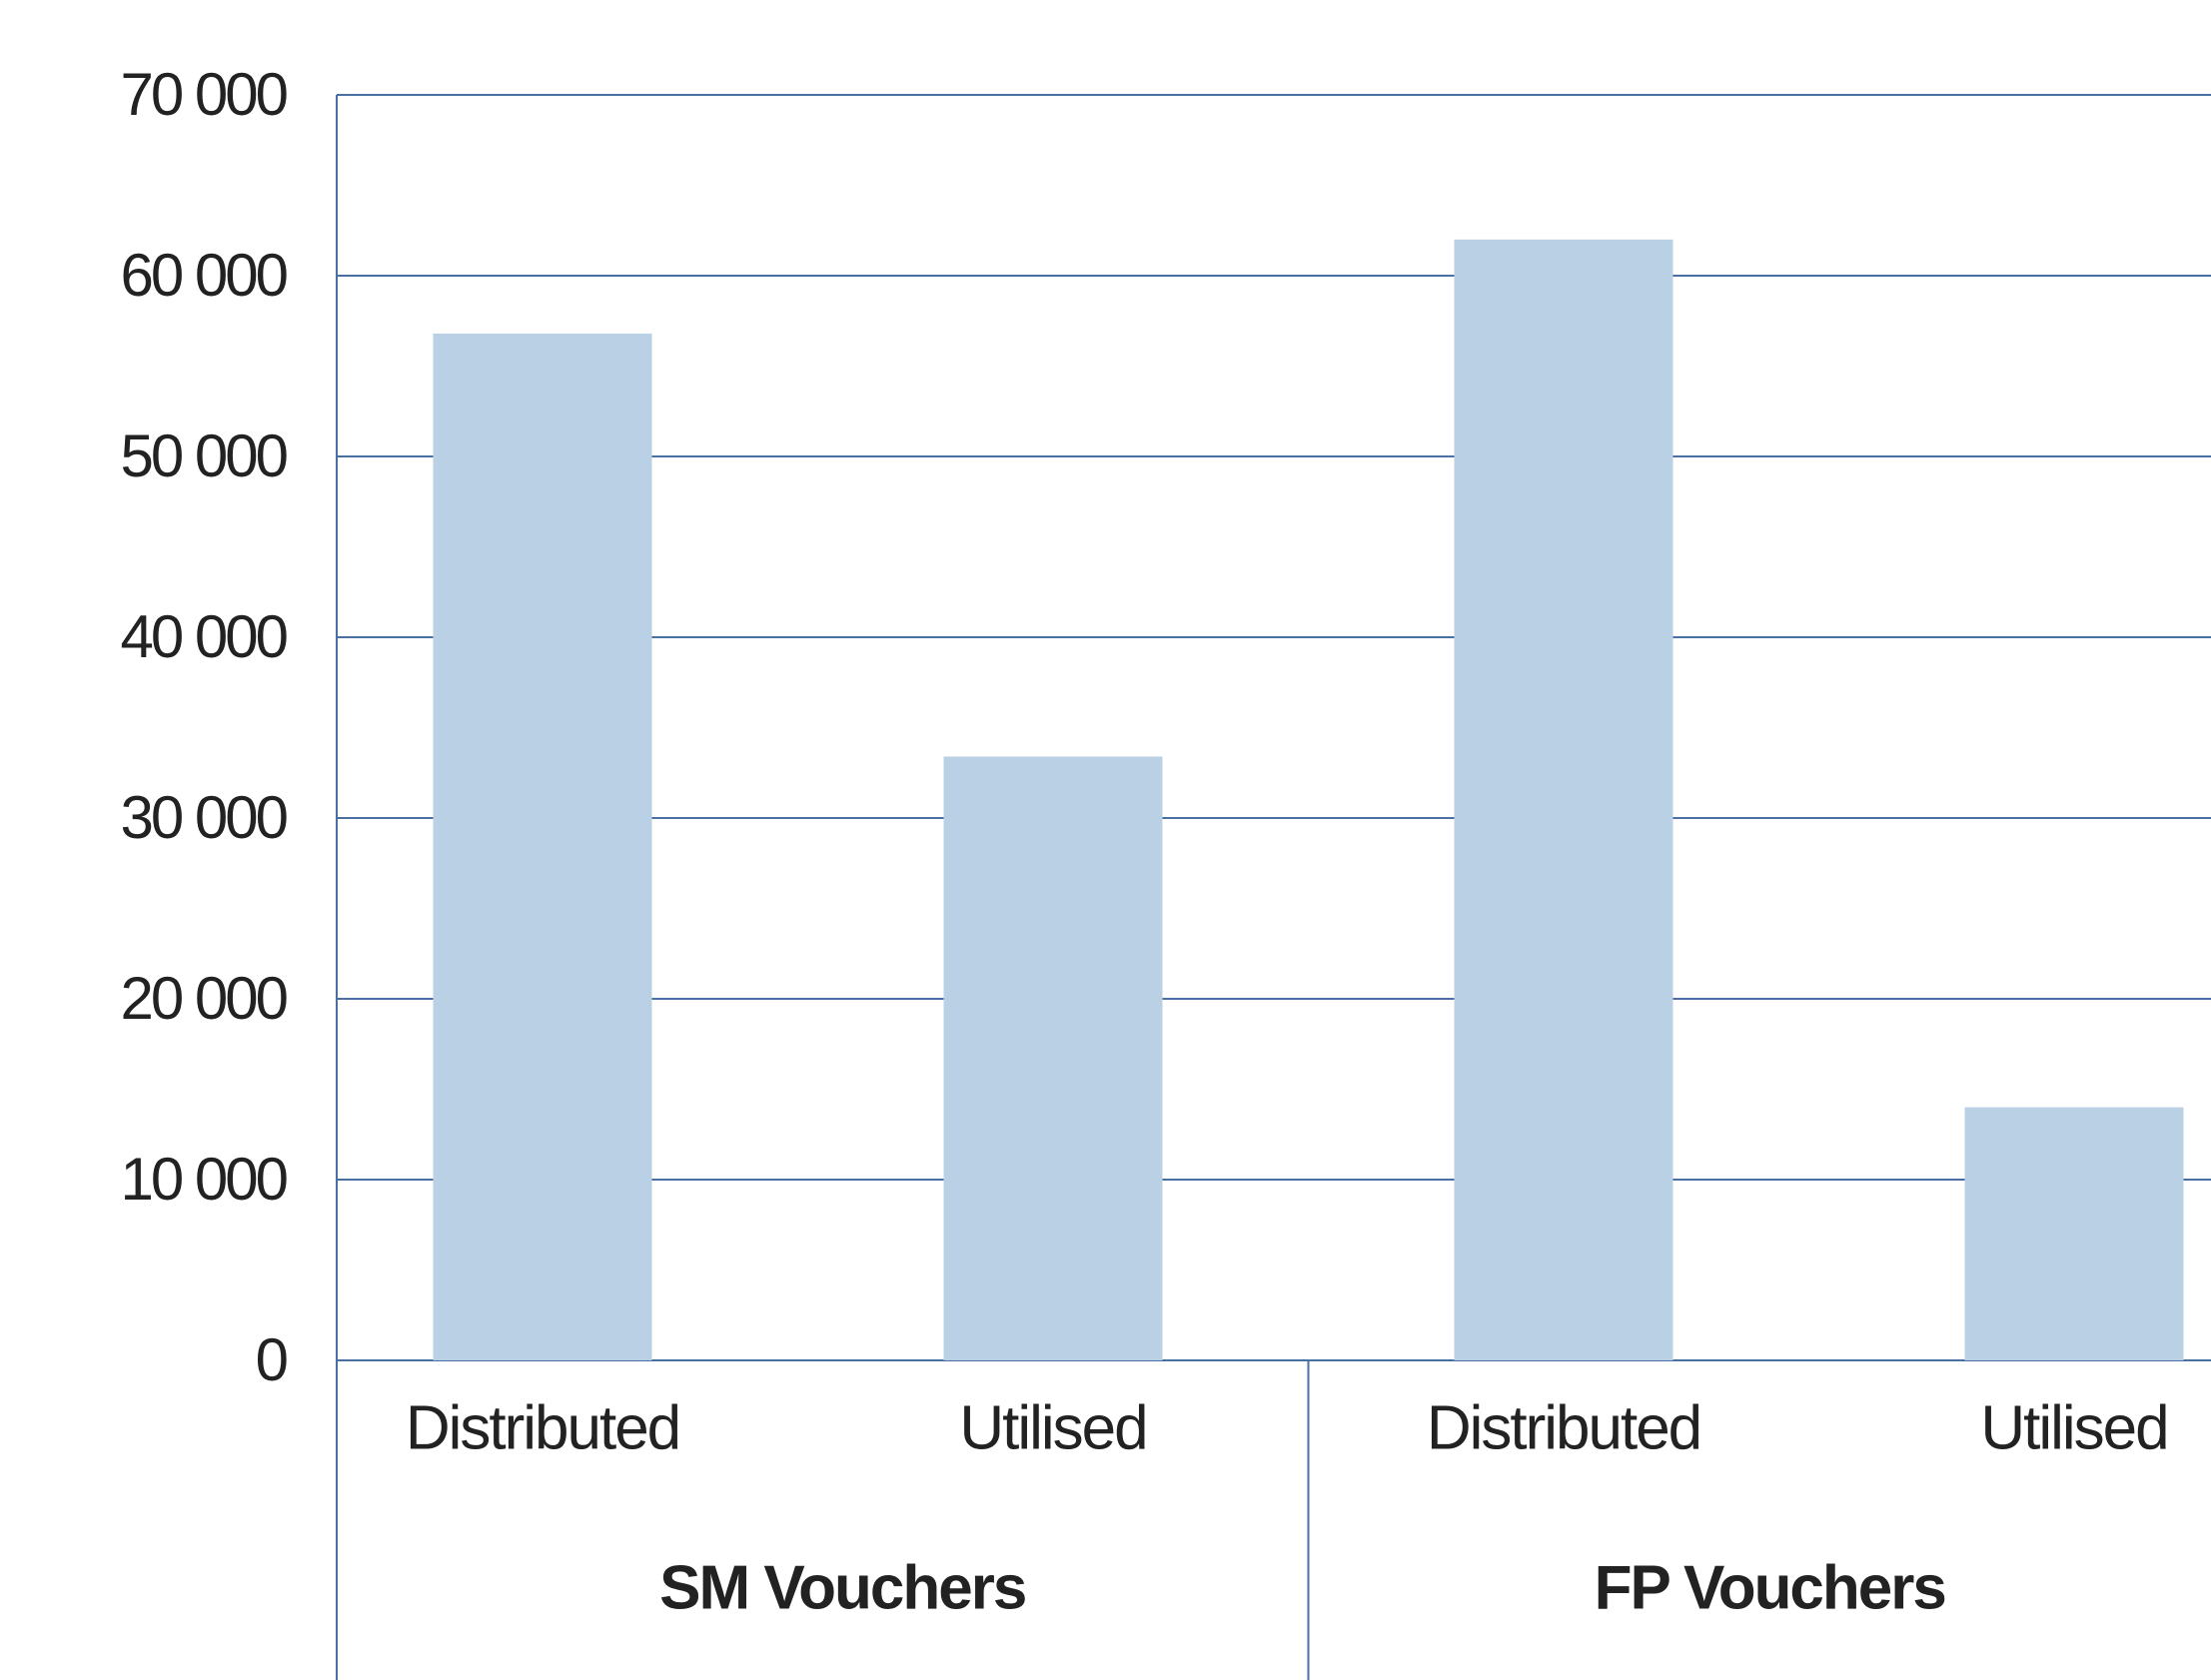 Image resolution: width=2211 pixels, height=1680 pixels. I want to click on y-tick-label: 50 000, so click(203, 455).